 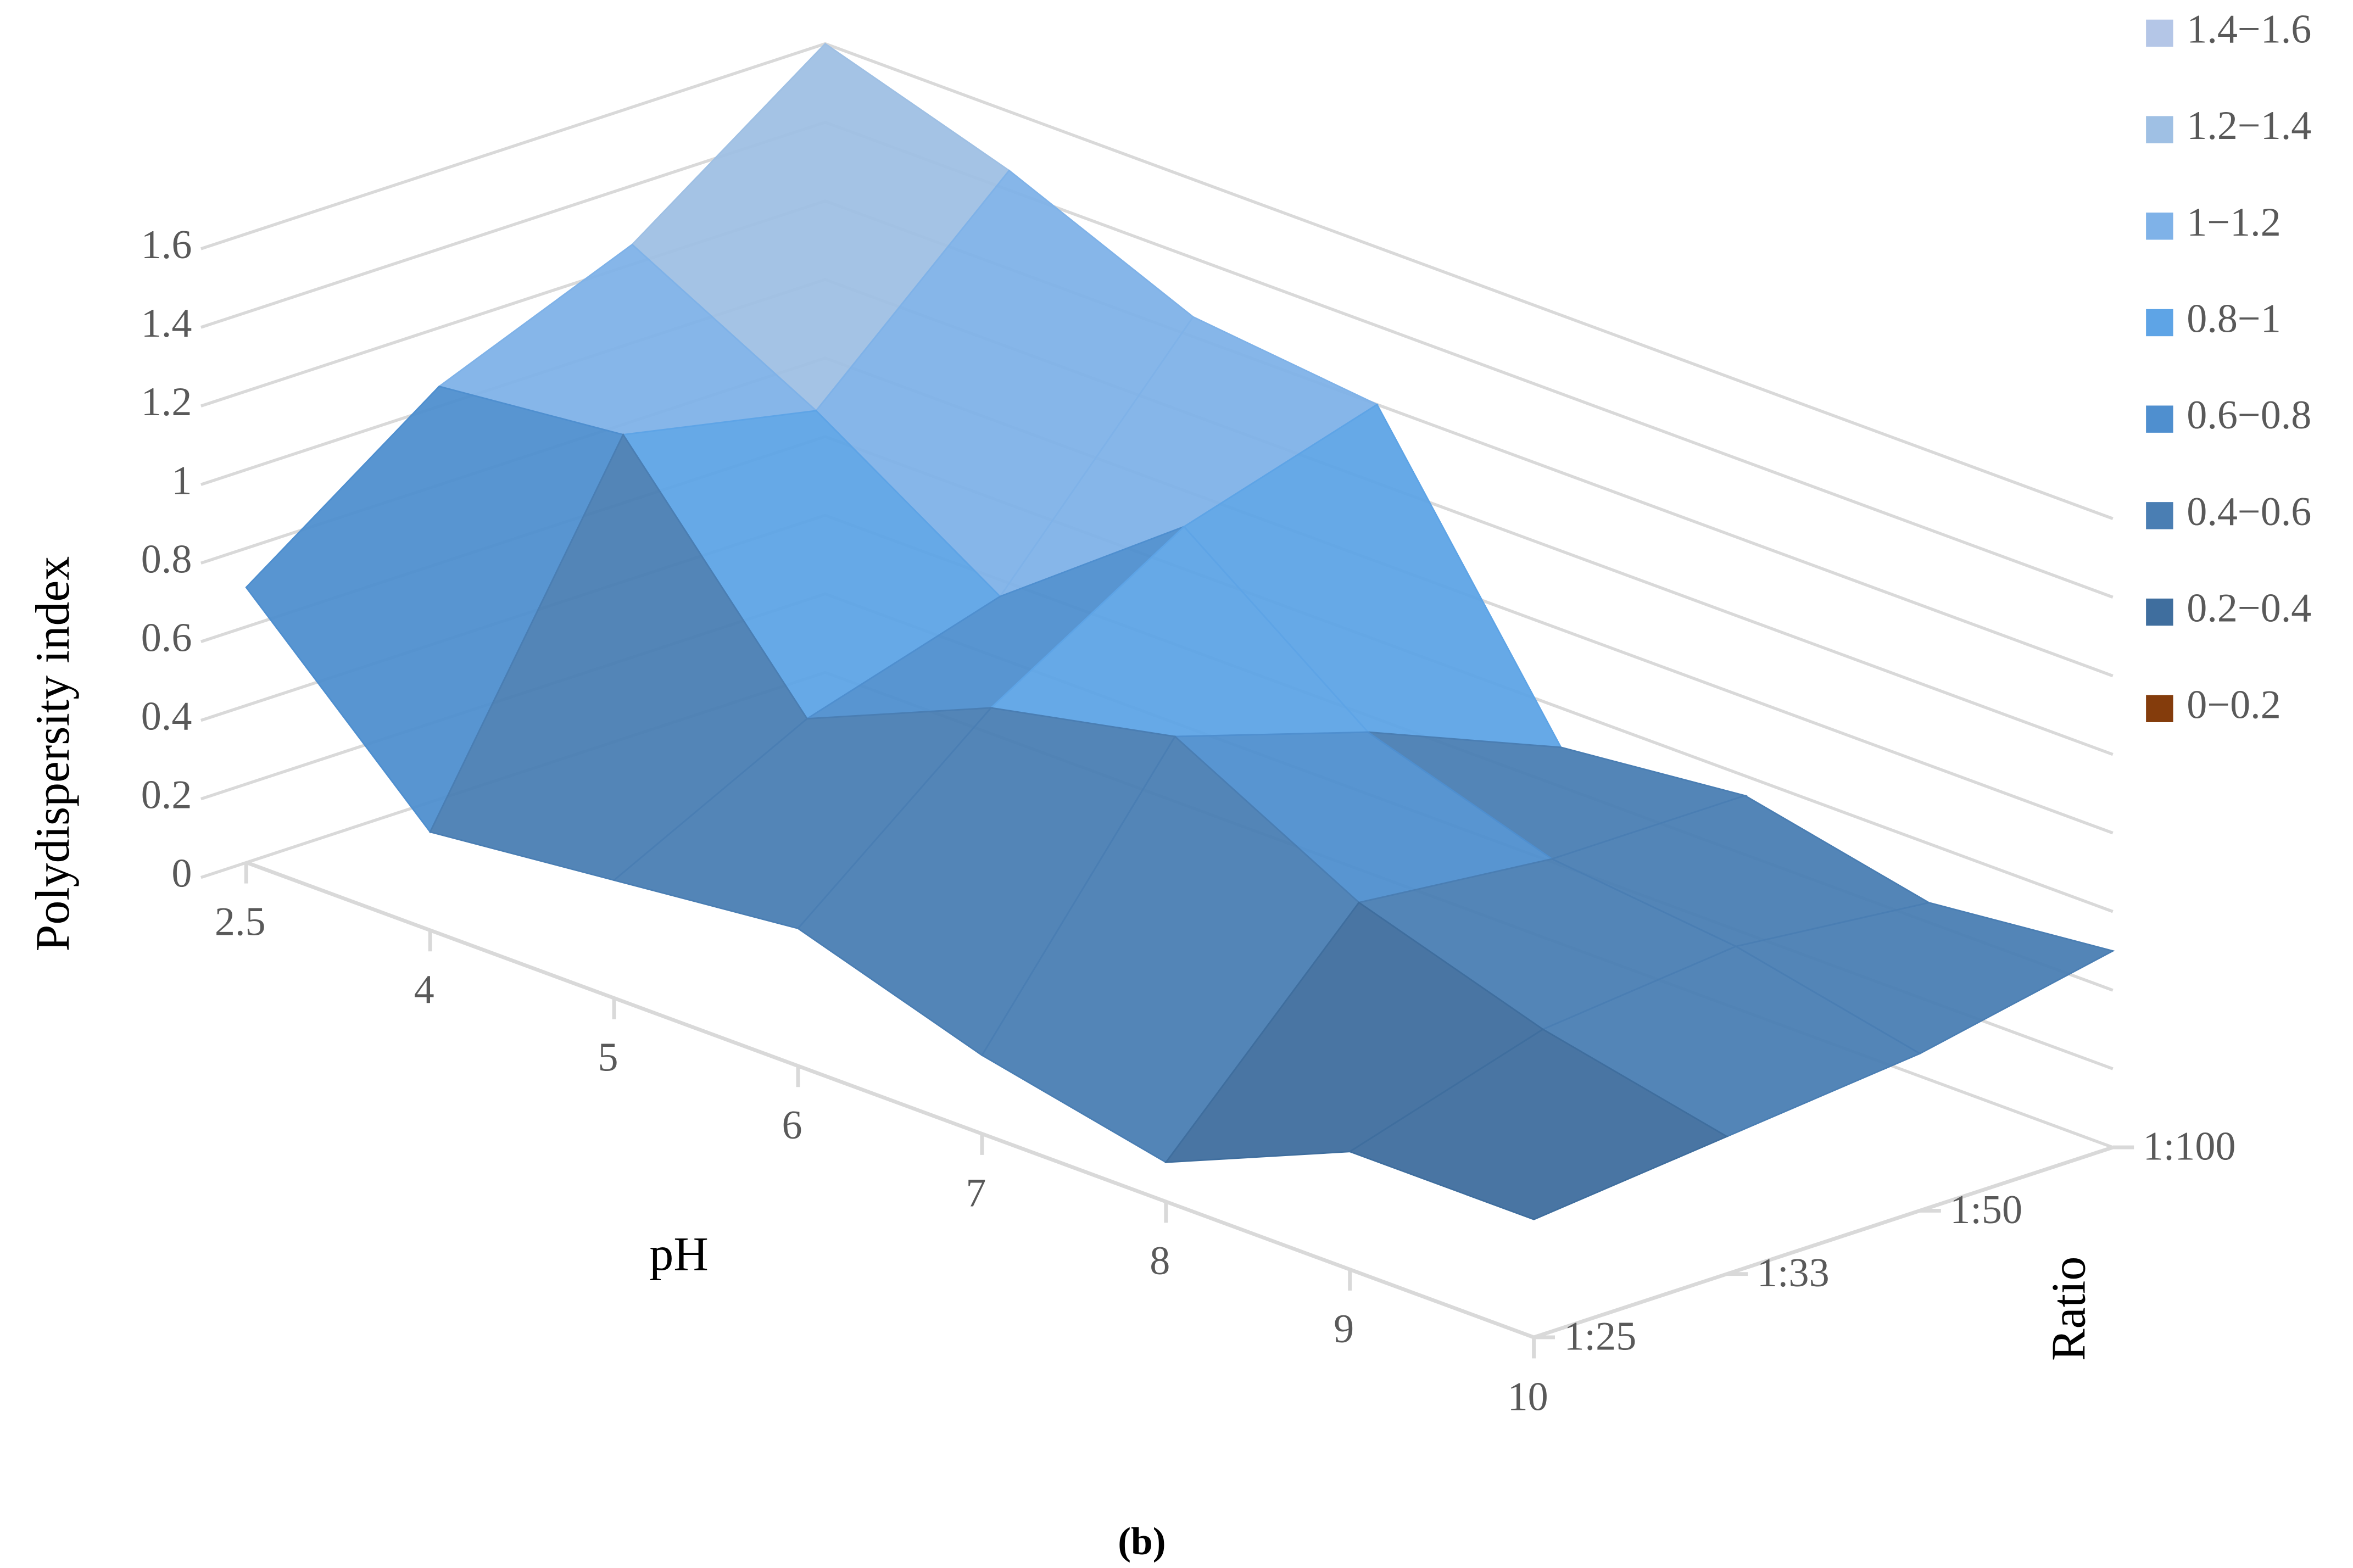 I want to click on x-axis-title: pH, so click(x=679, y=1254).